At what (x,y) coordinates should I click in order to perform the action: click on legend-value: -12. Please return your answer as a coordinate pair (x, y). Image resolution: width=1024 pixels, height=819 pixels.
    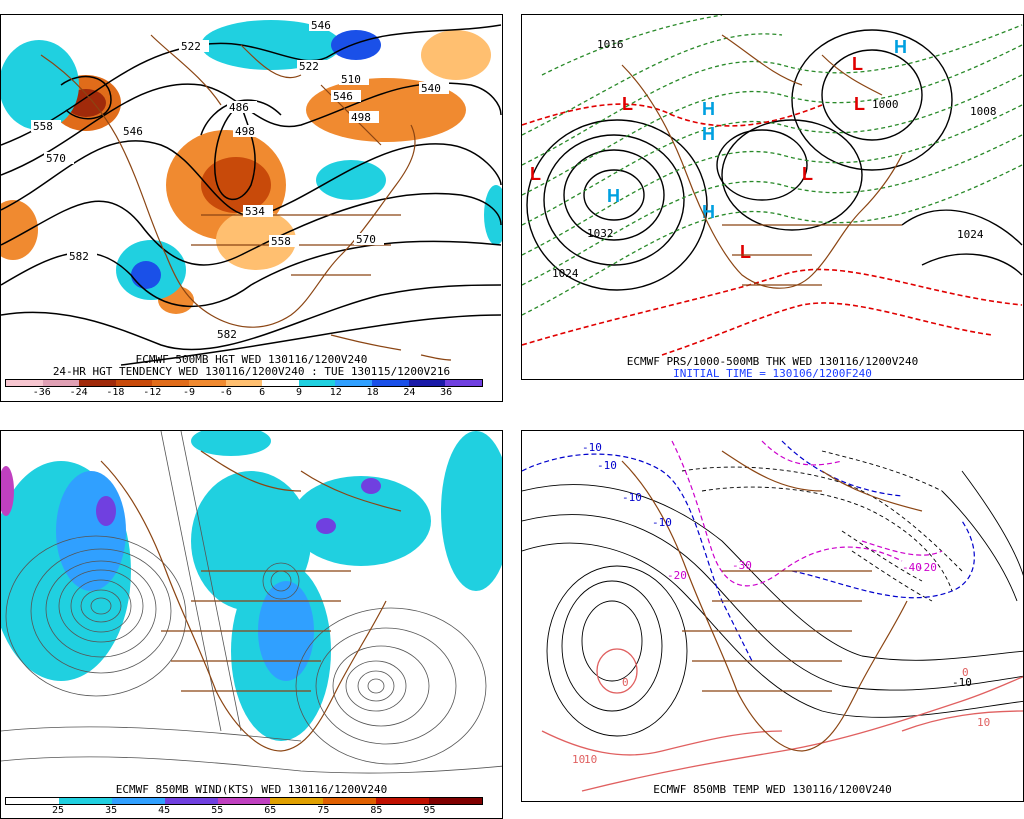
    Looking at the image, I should click on (152, 392).